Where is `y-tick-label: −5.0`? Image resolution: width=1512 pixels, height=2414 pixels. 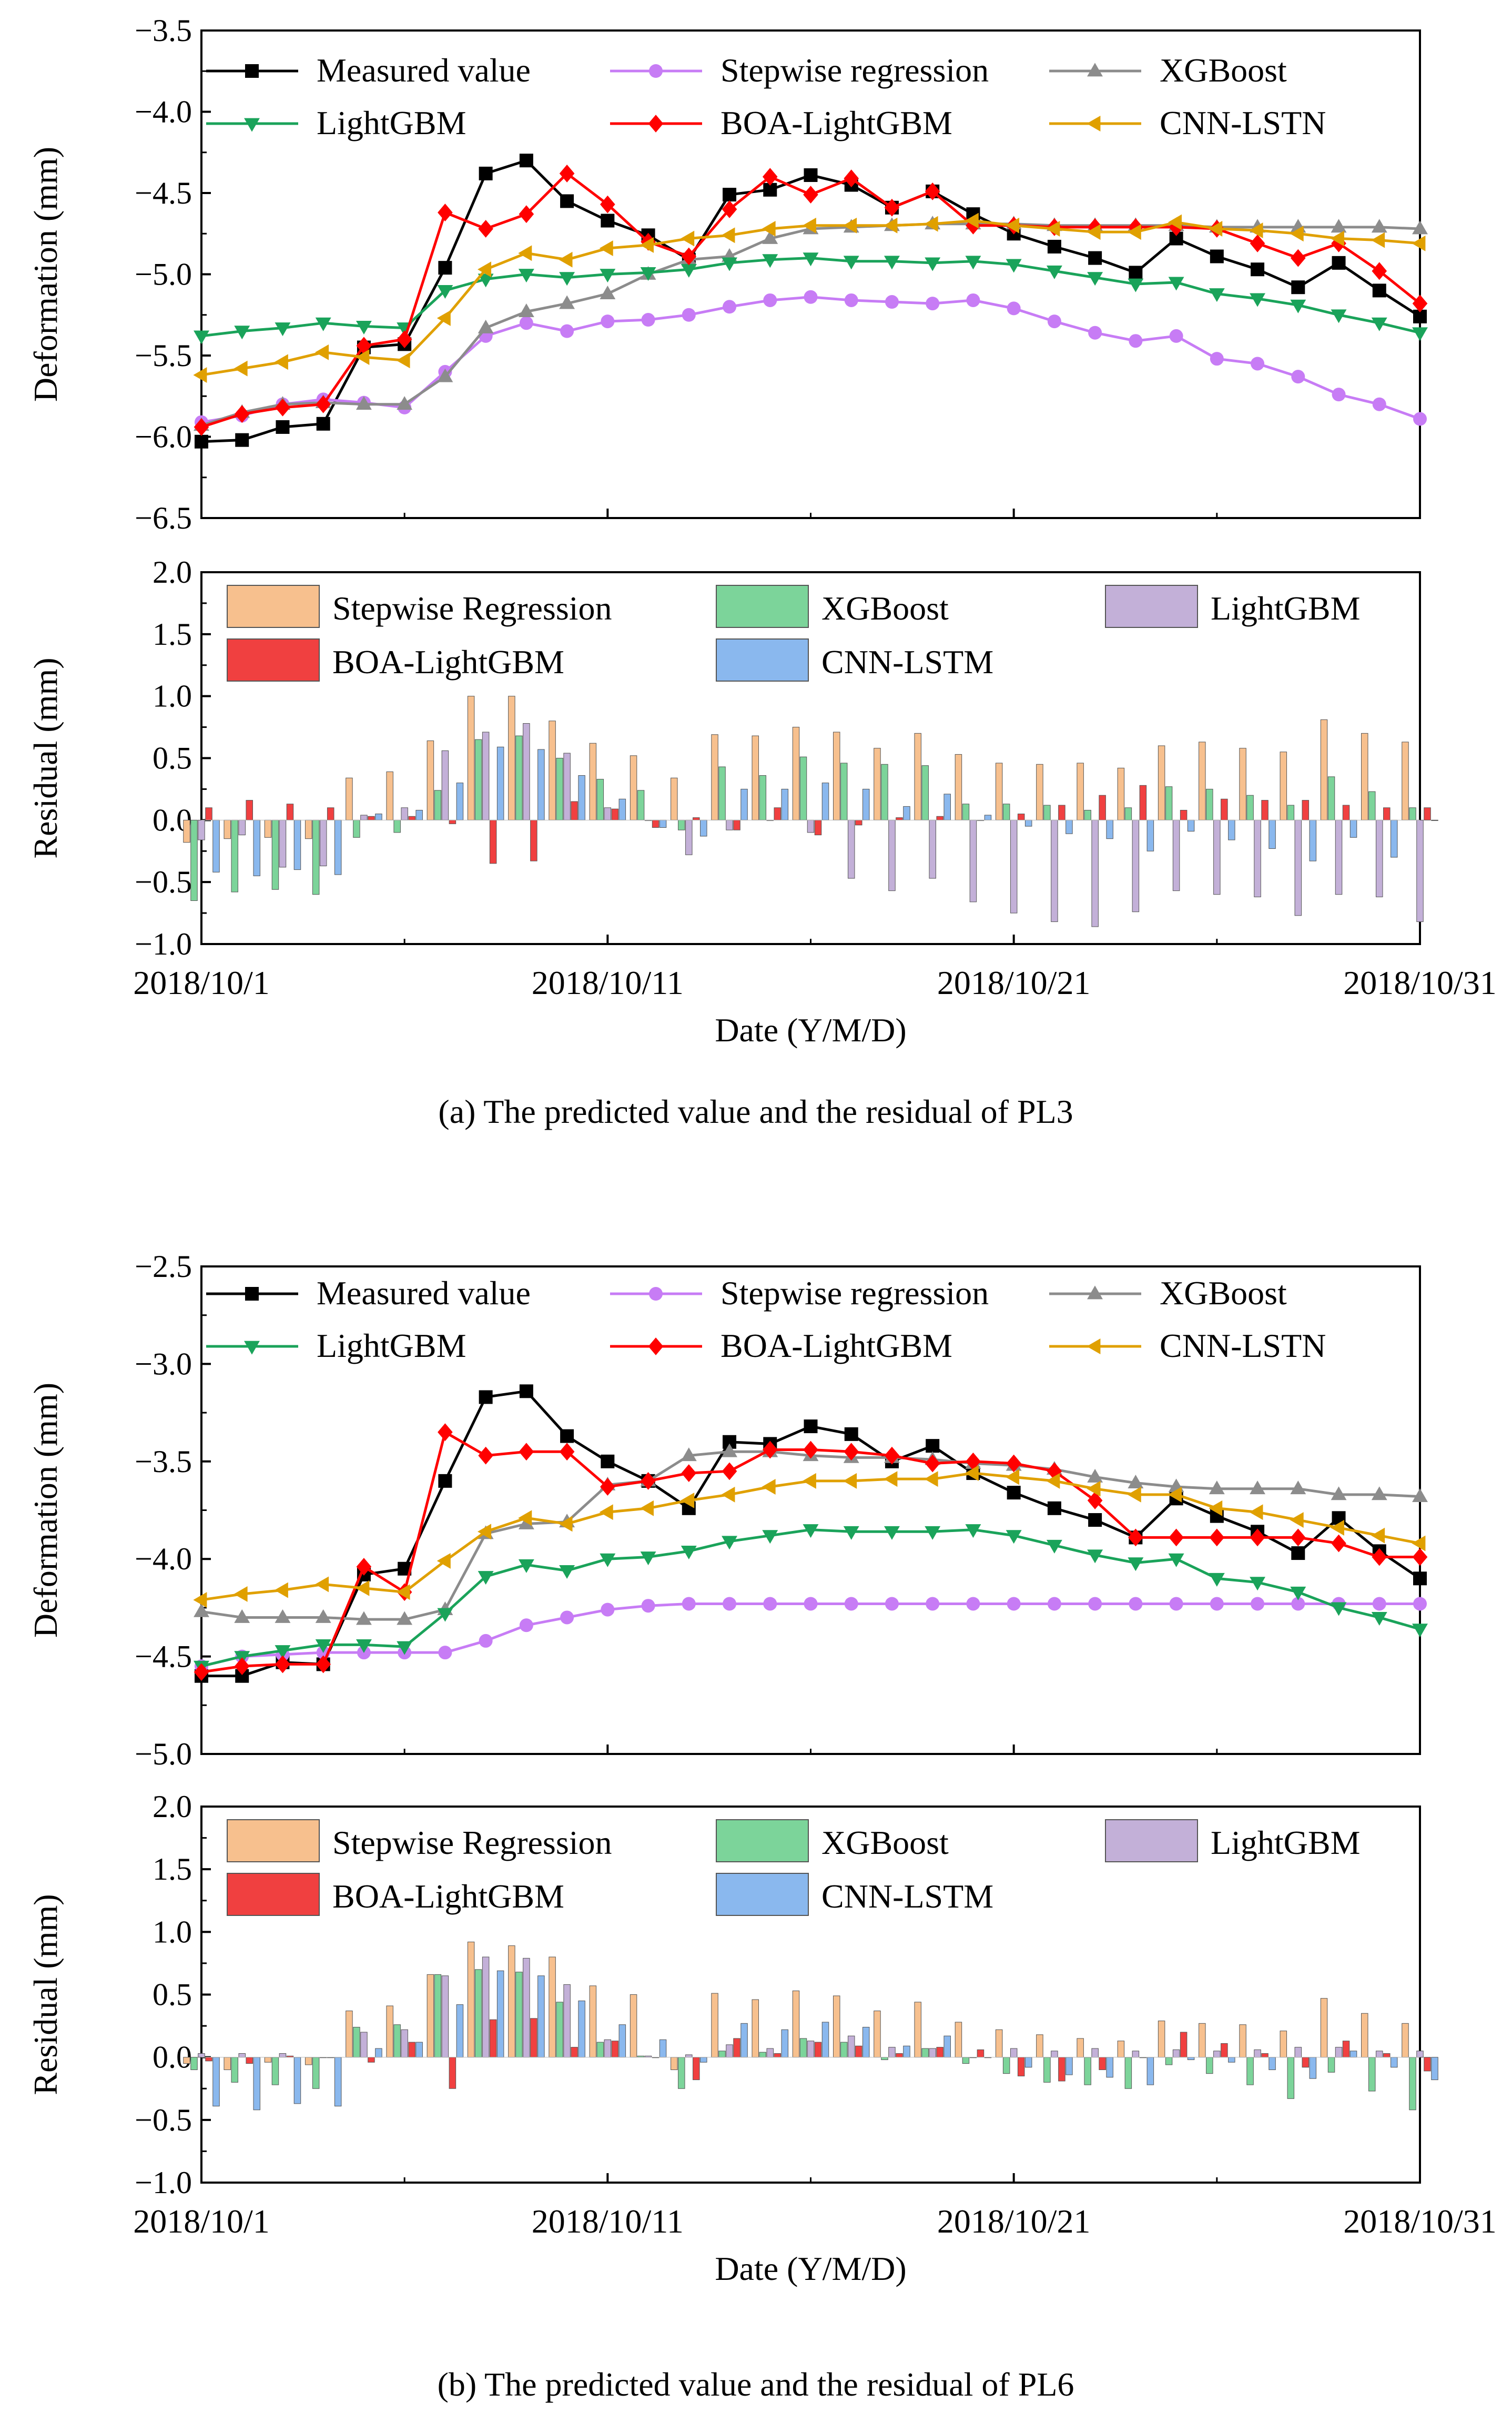
y-tick-label: −5.0 is located at coordinates (163, 274).